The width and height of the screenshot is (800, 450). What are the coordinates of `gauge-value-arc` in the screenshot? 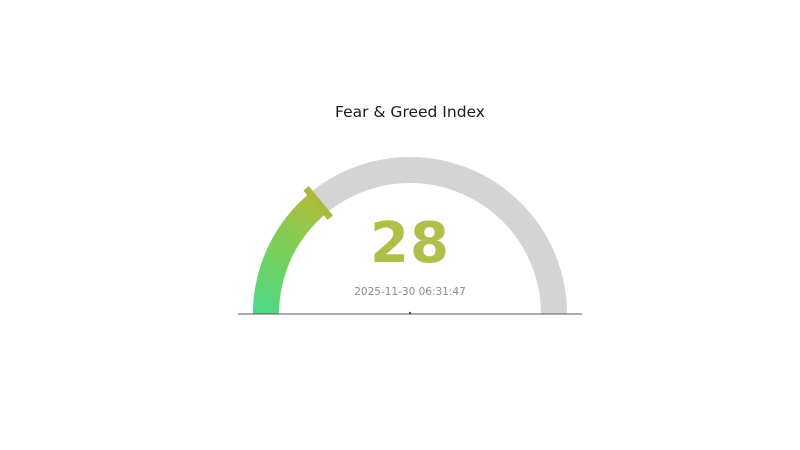 It's located at (290, 253).